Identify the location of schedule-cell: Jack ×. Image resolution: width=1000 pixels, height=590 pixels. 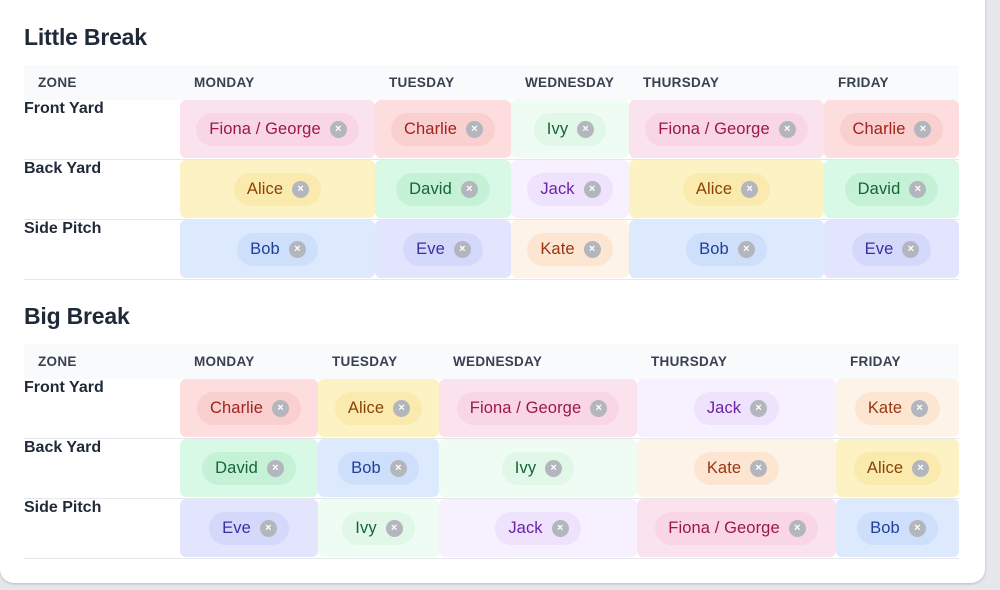
(570, 189).